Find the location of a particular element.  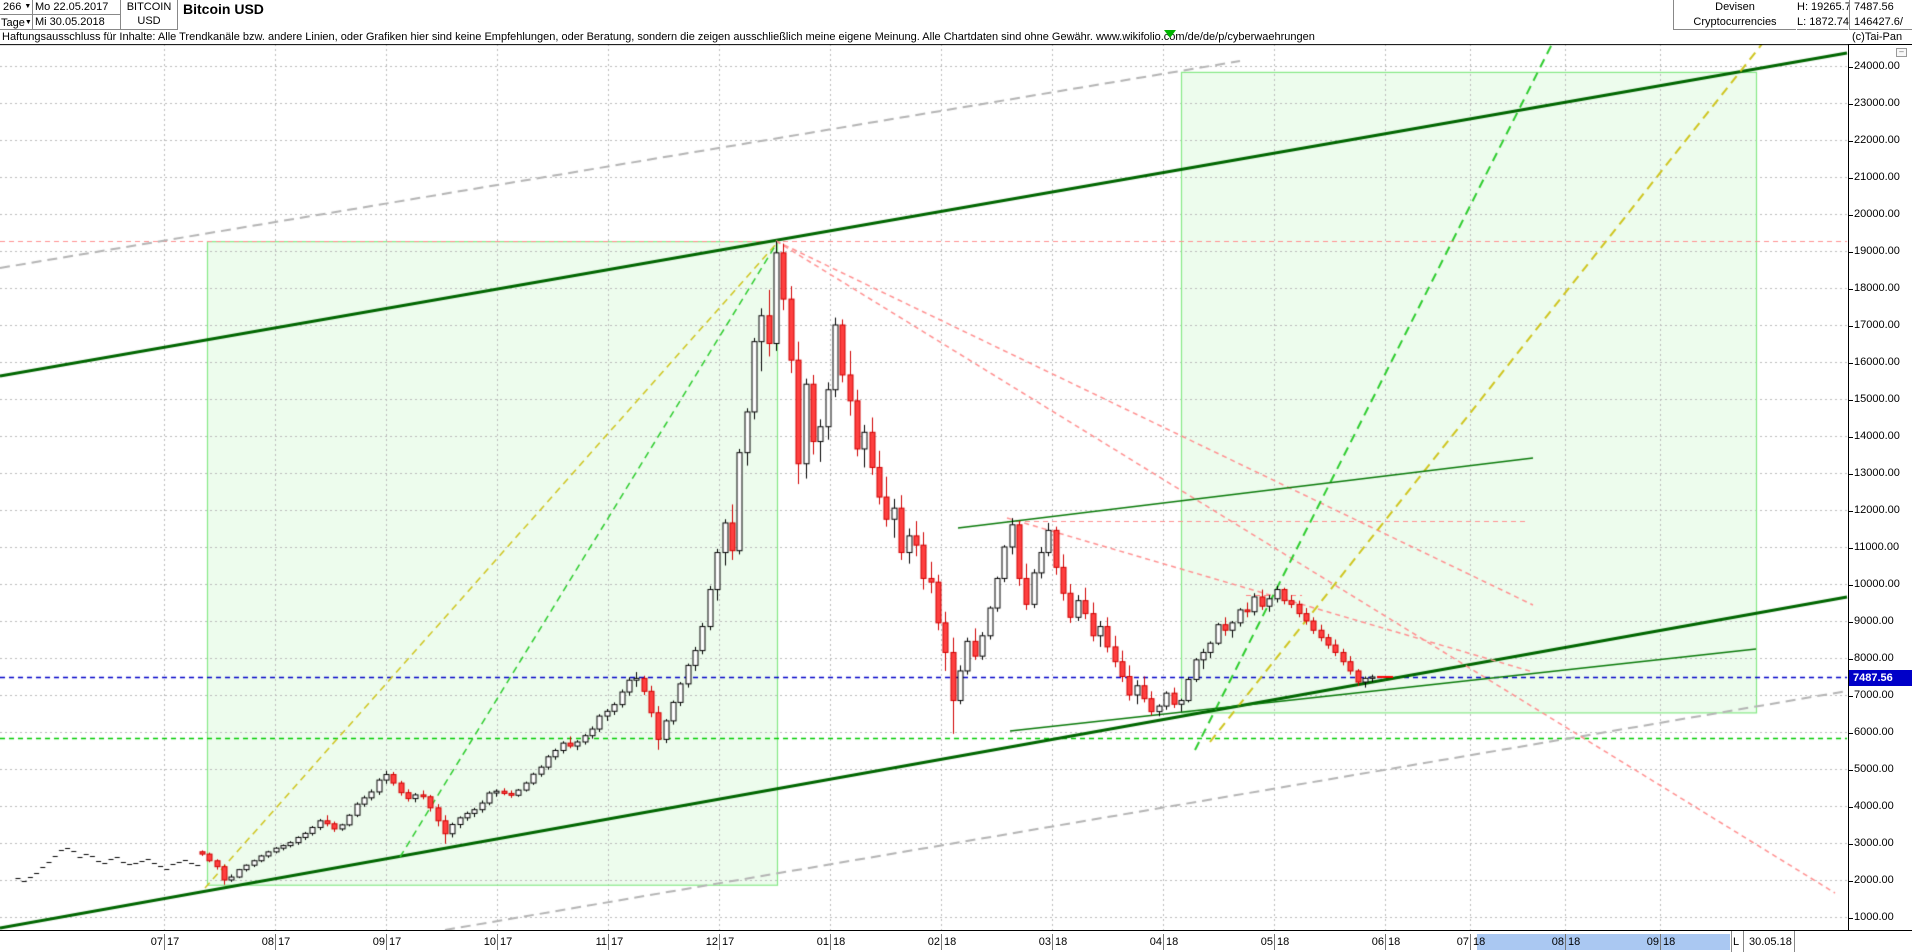

category-line1: Devisen is located at coordinates (1735, 7).